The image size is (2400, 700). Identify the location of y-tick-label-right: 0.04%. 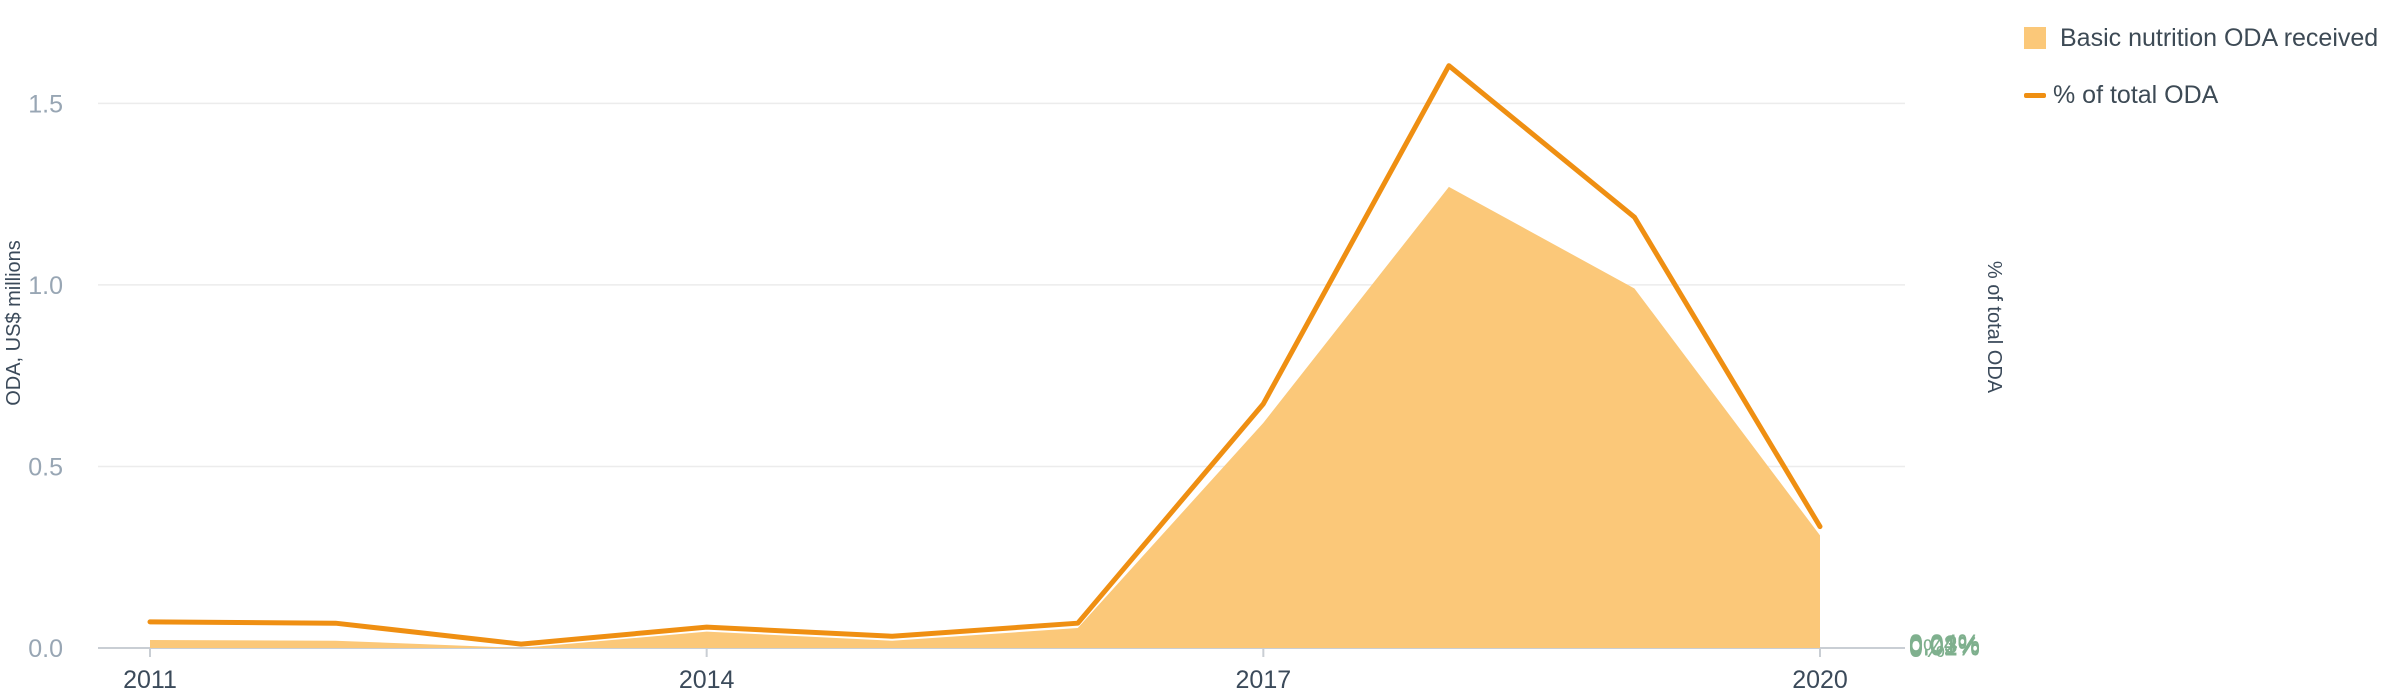
(1944, 644).